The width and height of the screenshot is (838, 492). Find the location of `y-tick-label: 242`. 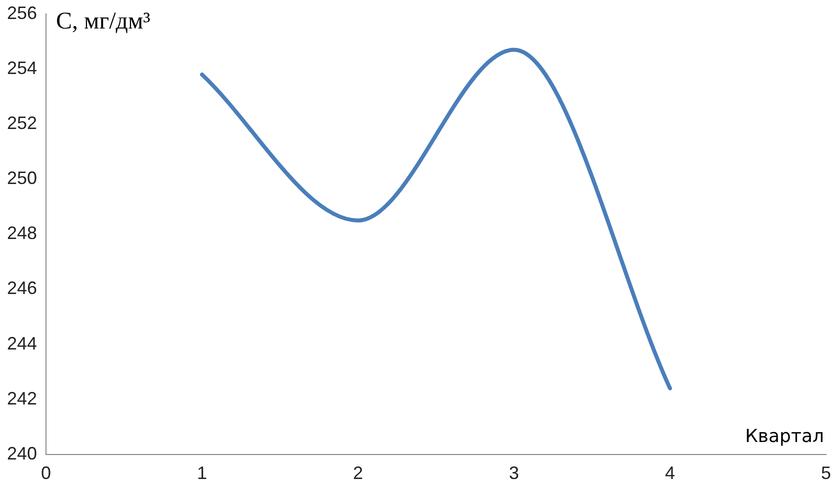

y-tick-label: 242 is located at coordinates (22, 398).